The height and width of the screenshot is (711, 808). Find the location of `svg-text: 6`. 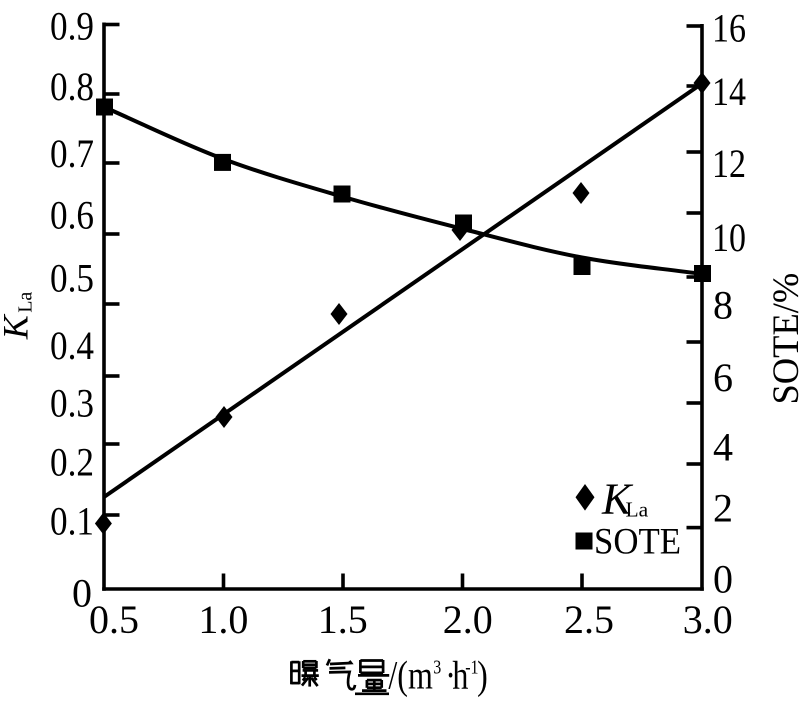

svg-text: 6 is located at coordinates (723, 377).